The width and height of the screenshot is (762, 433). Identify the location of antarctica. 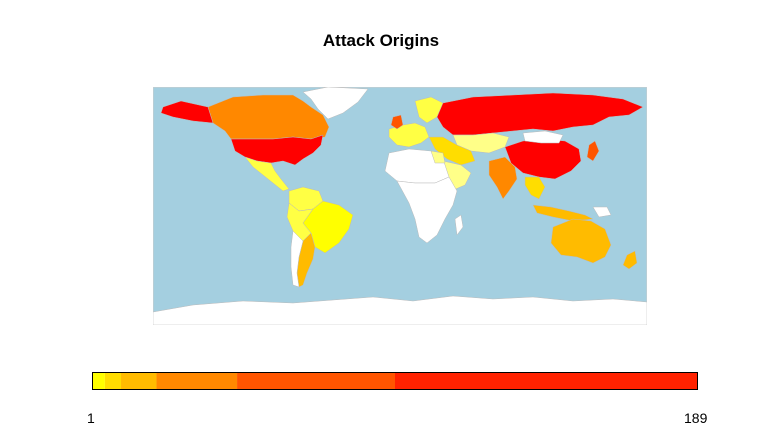
(400, 310).